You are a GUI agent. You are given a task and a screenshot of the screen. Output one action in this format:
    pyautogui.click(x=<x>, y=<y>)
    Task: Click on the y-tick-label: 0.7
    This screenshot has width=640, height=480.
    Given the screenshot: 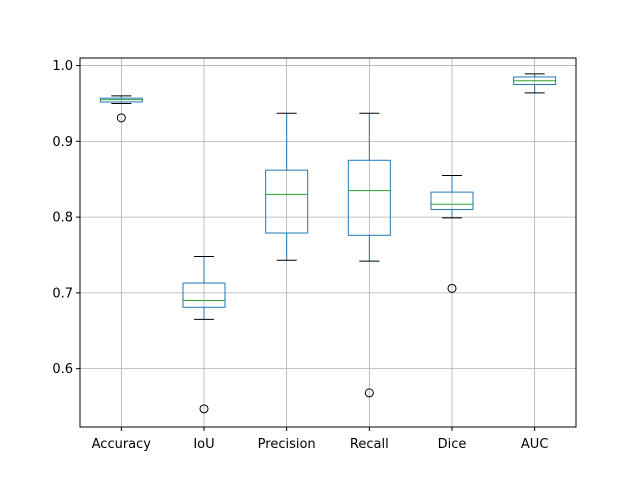 What is the action you would take?
    pyautogui.click(x=62, y=293)
    